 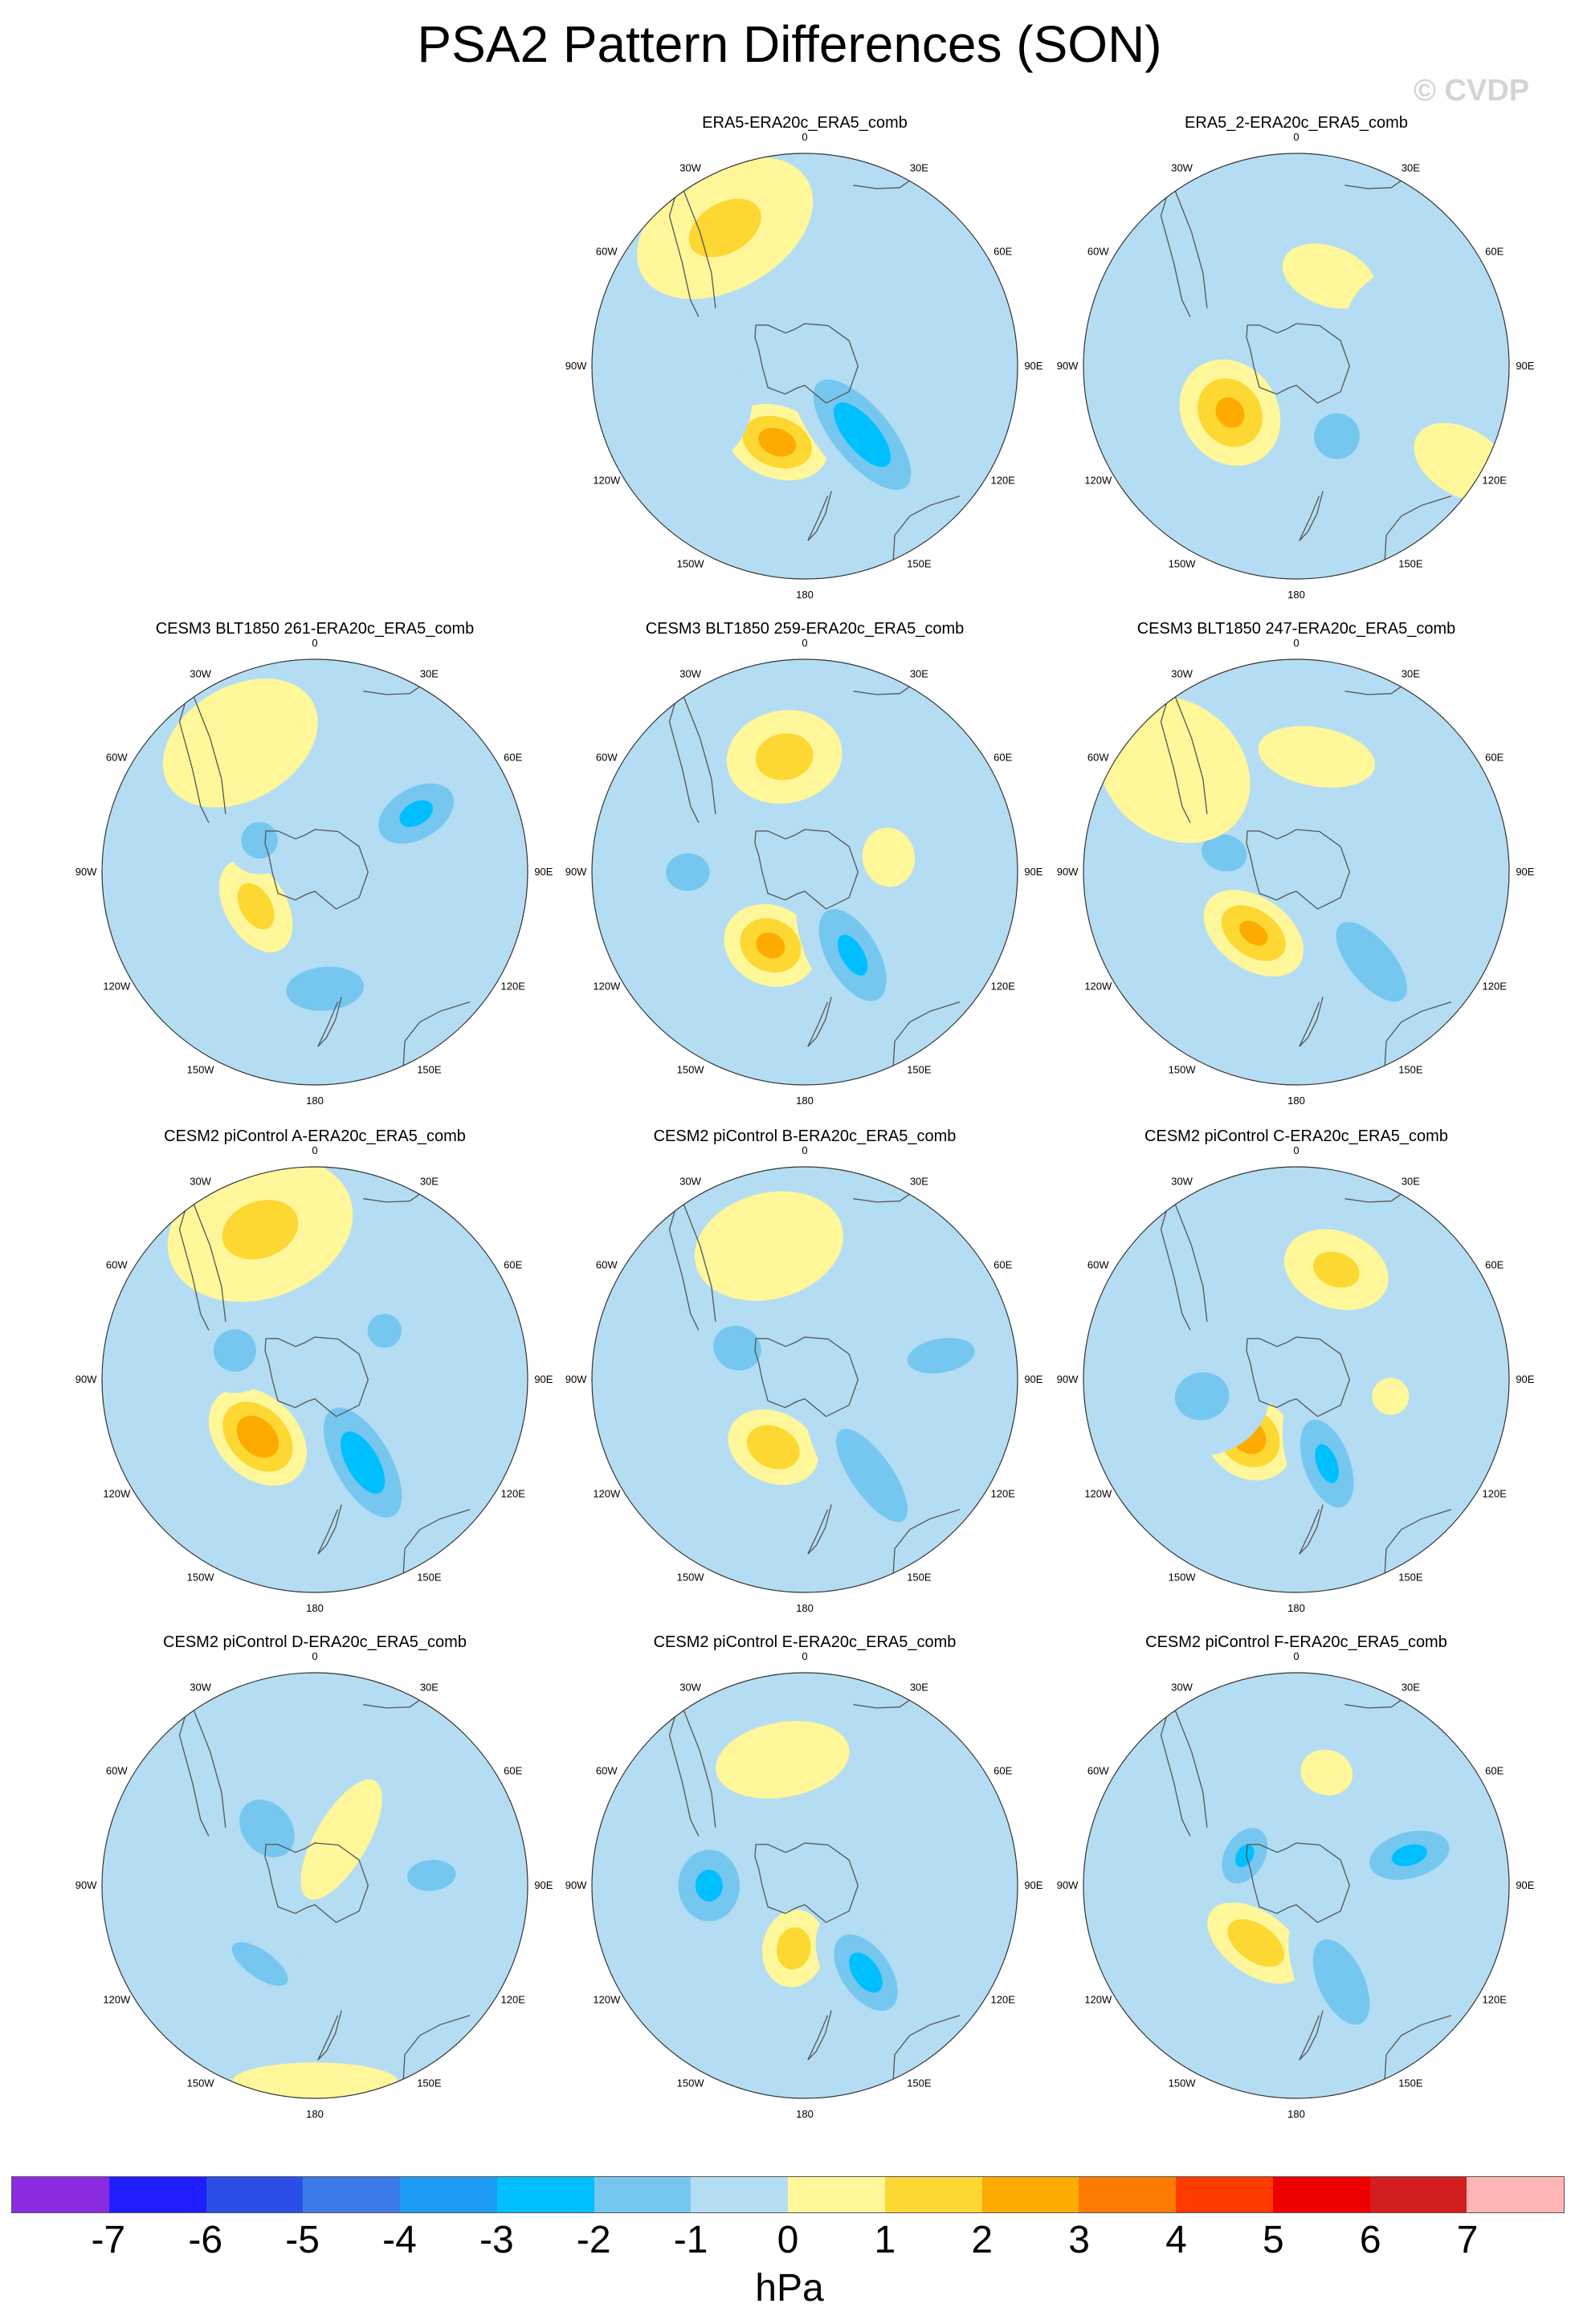 I want to click on colorbar-tick-label: 3, so click(x=1079, y=2240).